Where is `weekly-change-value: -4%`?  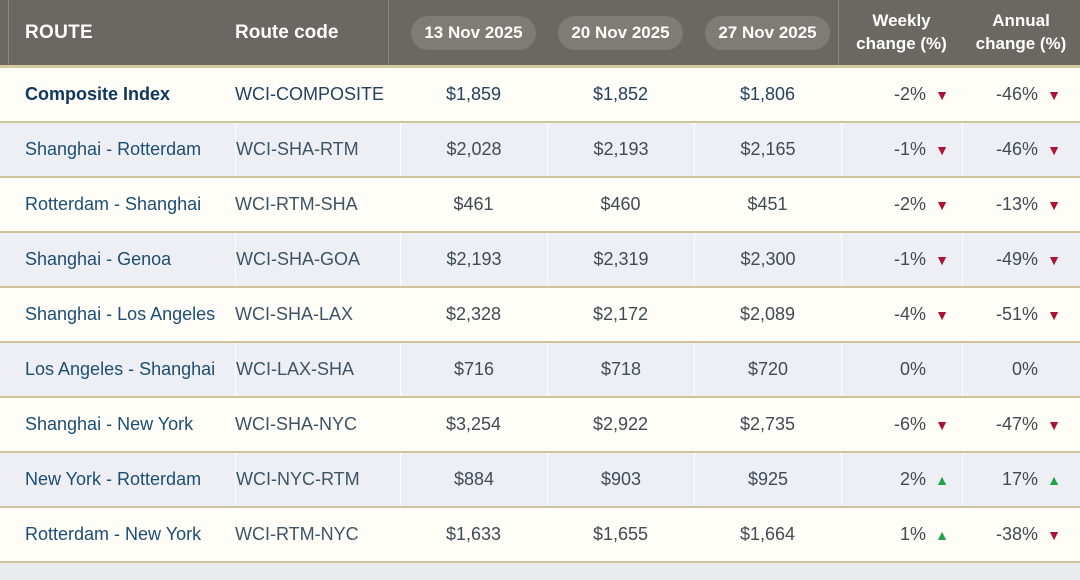
weekly-change-value: -4% is located at coordinates (909, 314).